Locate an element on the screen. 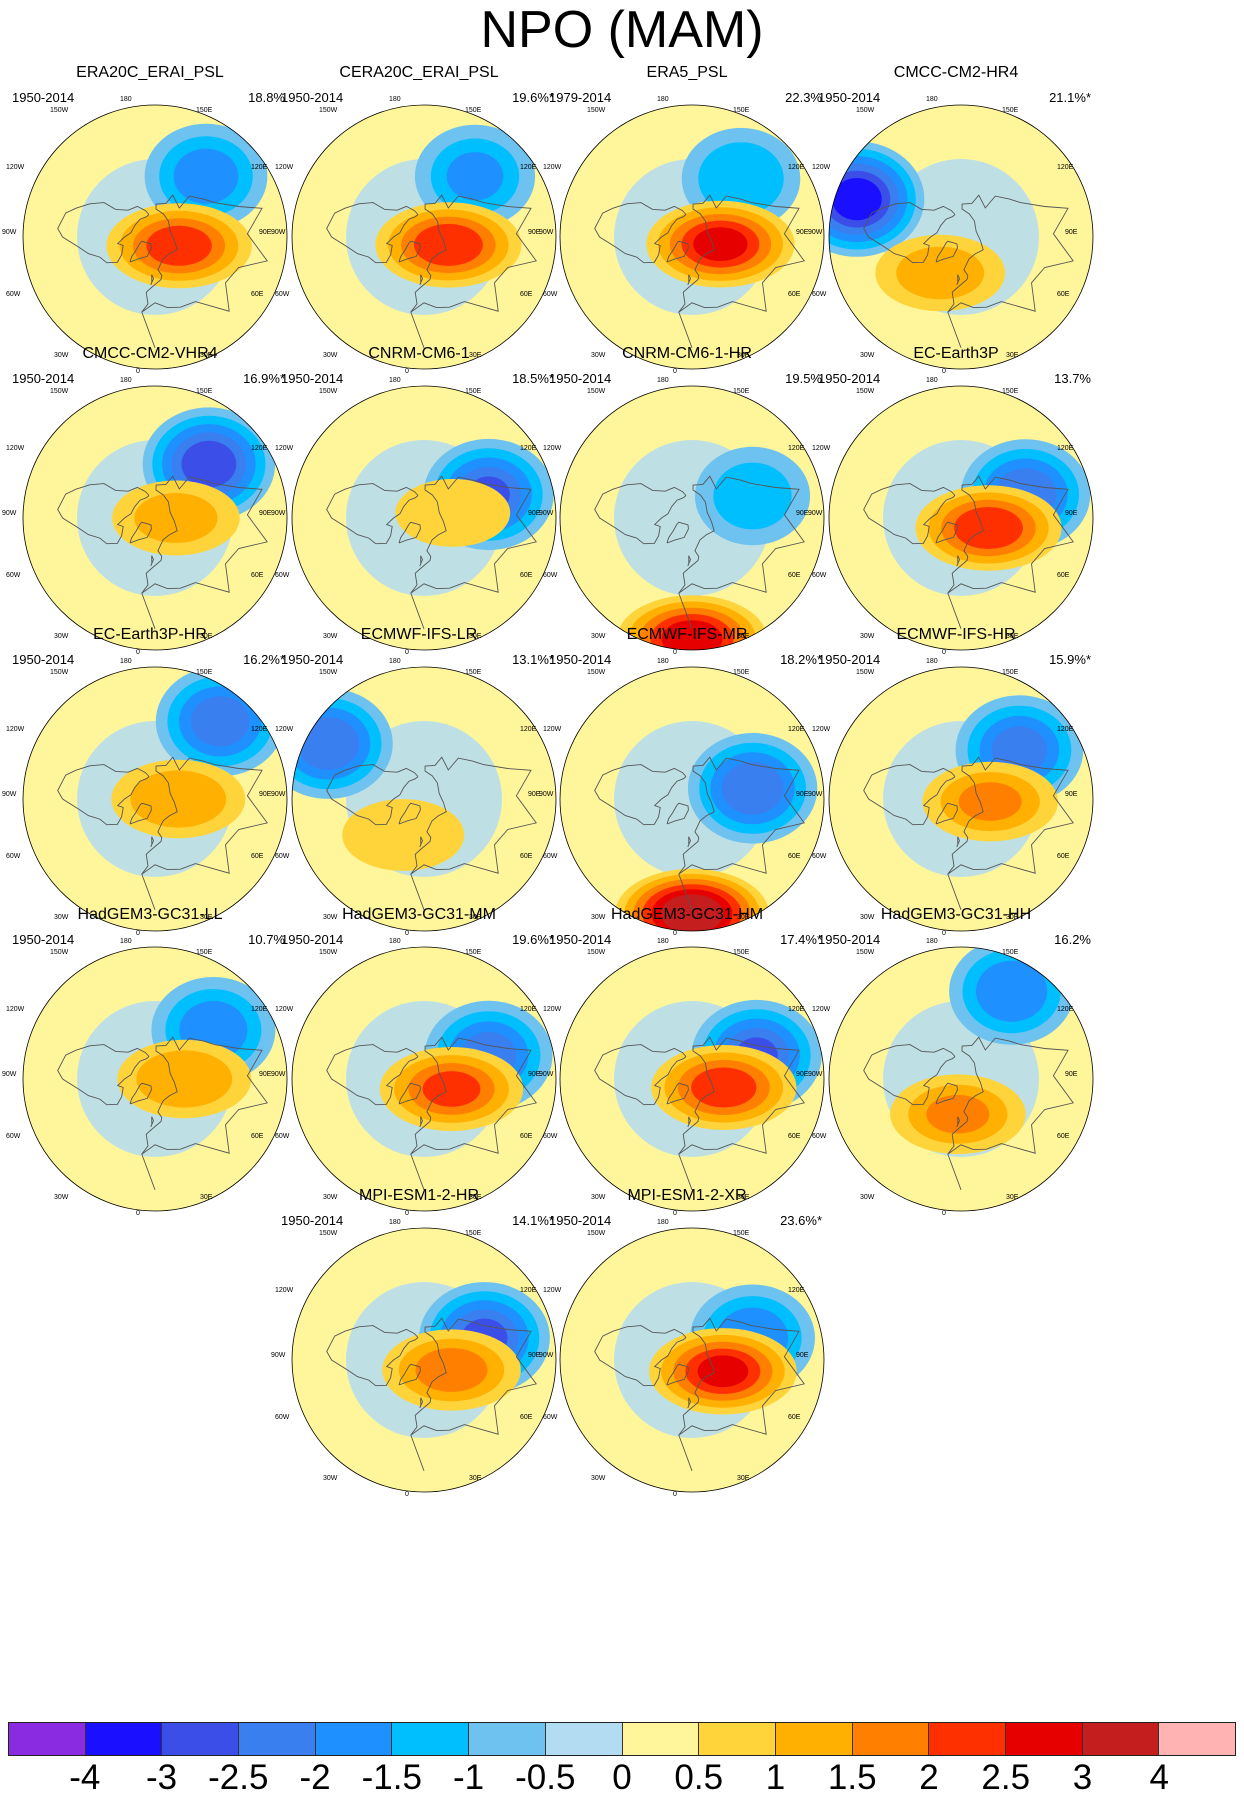 This screenshot has height=1801, width=1244. panel-title: EC-Earth3P-HR is located at coordinates (150, 634).